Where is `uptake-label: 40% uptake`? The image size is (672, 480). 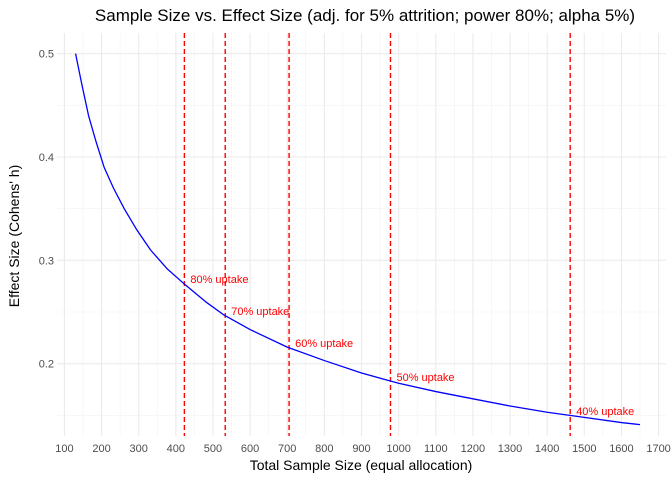
uptake-label: 40% uptake is located at coordinates (605, 412).